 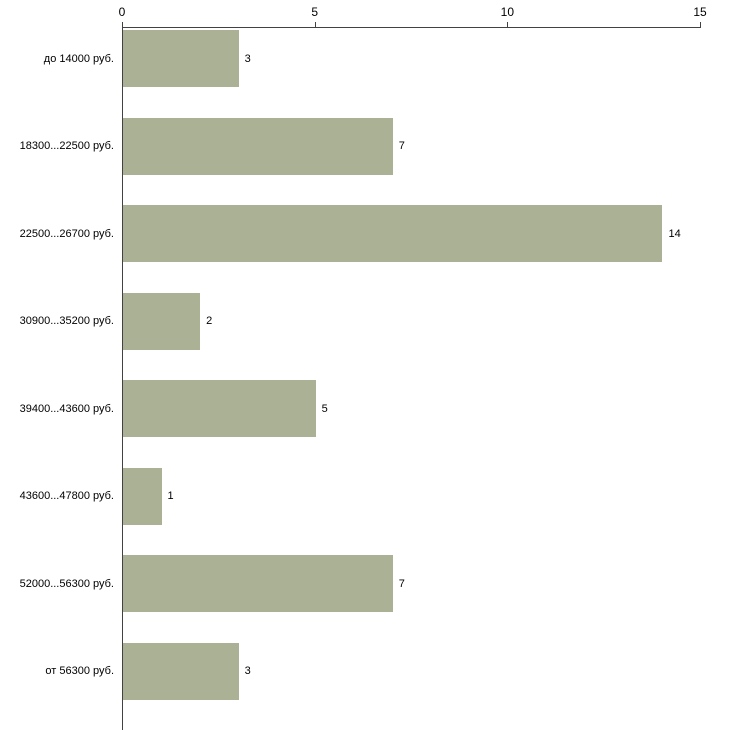 What do you see at coordinates (66, 146) in the screenshot?
I see `category-label: 18300...22500 руб.` at bounding box center [66, 146].